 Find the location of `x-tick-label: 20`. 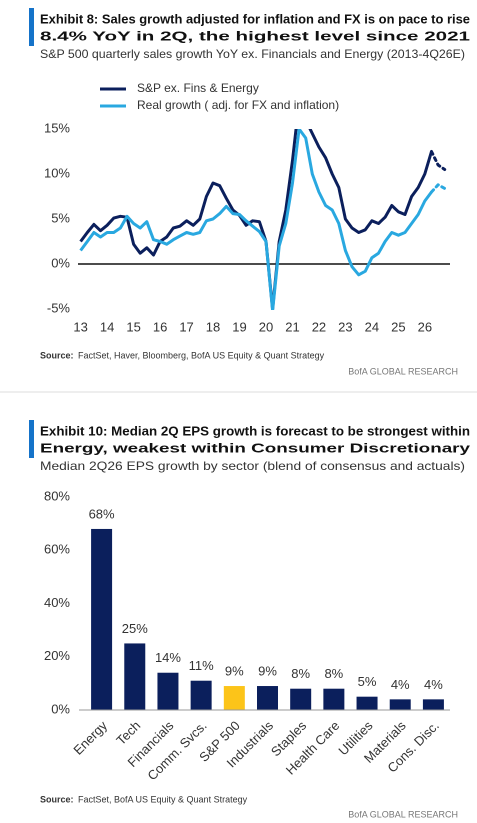

x-tick-label: 20 is located at coordinates (266, 326).